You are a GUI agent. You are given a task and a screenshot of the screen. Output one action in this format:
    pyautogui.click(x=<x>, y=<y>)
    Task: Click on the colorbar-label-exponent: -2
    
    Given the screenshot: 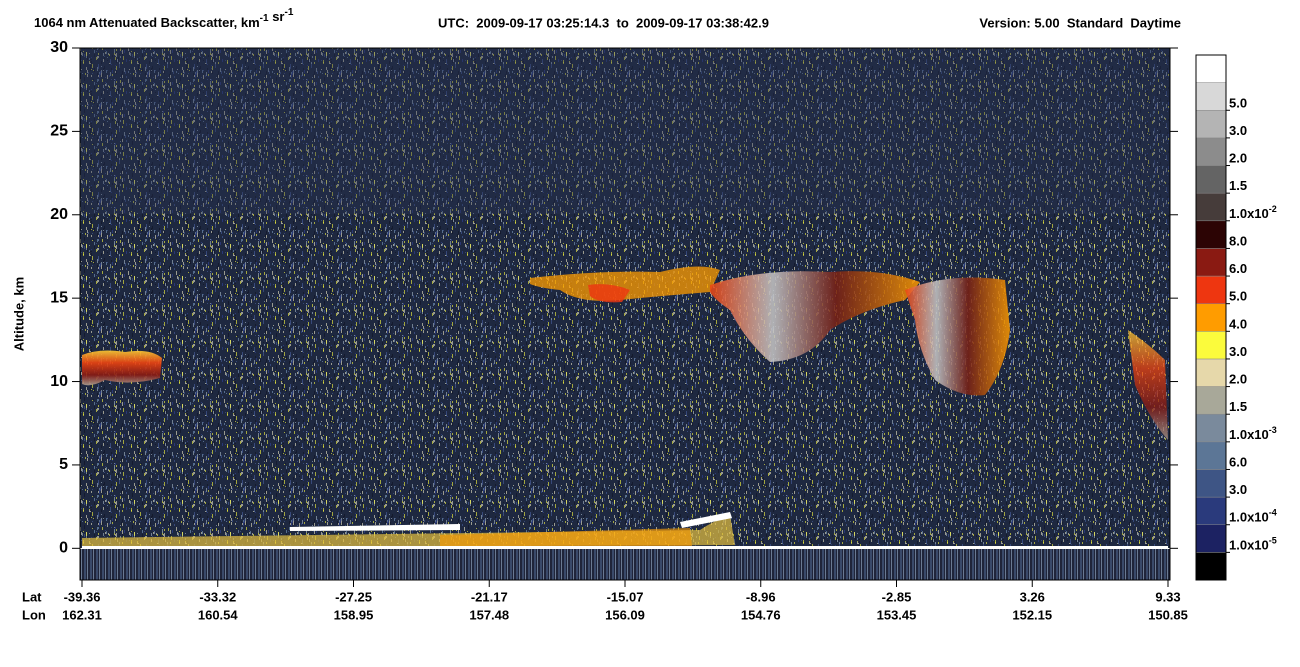 What is the action you would take?
    pyautogui.click(x=1273, y=209)
    